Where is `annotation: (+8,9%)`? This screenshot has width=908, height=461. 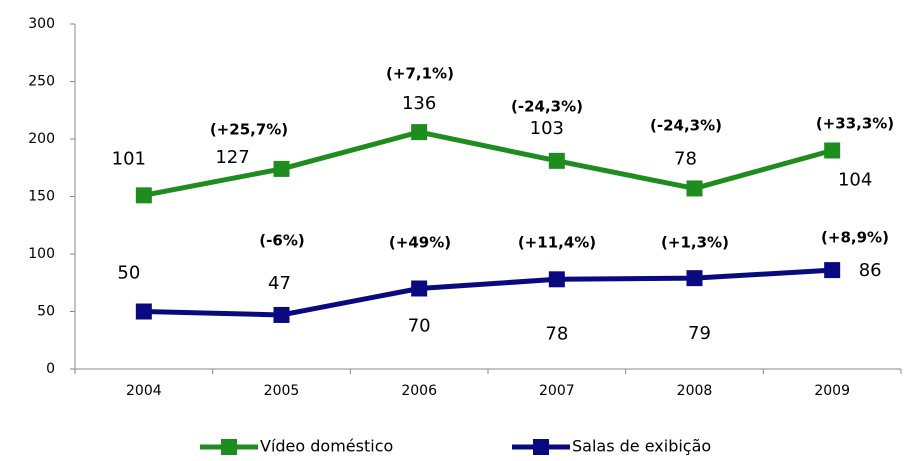
annotation: (+8,9%) is located at coordinates (855, 238).